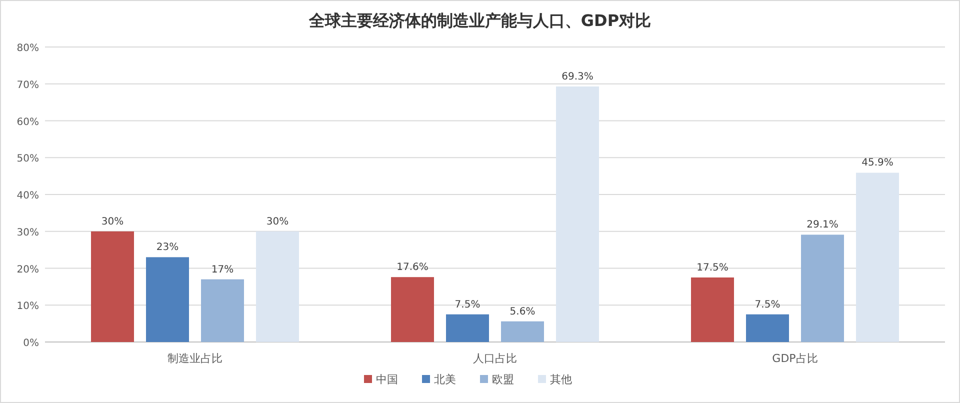 The height and width of the screenshot is (403, 960). I want to click on legend-label: 北美, so click(445, 379).